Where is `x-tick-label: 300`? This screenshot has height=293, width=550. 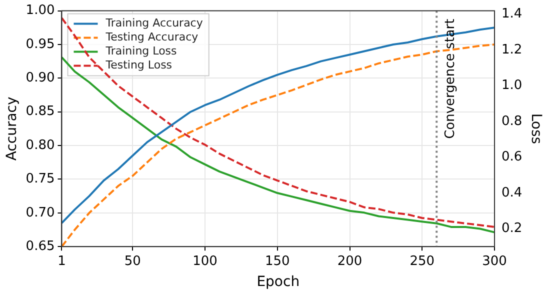
x-tick-label: 300 is located at coordinates (494, 261).